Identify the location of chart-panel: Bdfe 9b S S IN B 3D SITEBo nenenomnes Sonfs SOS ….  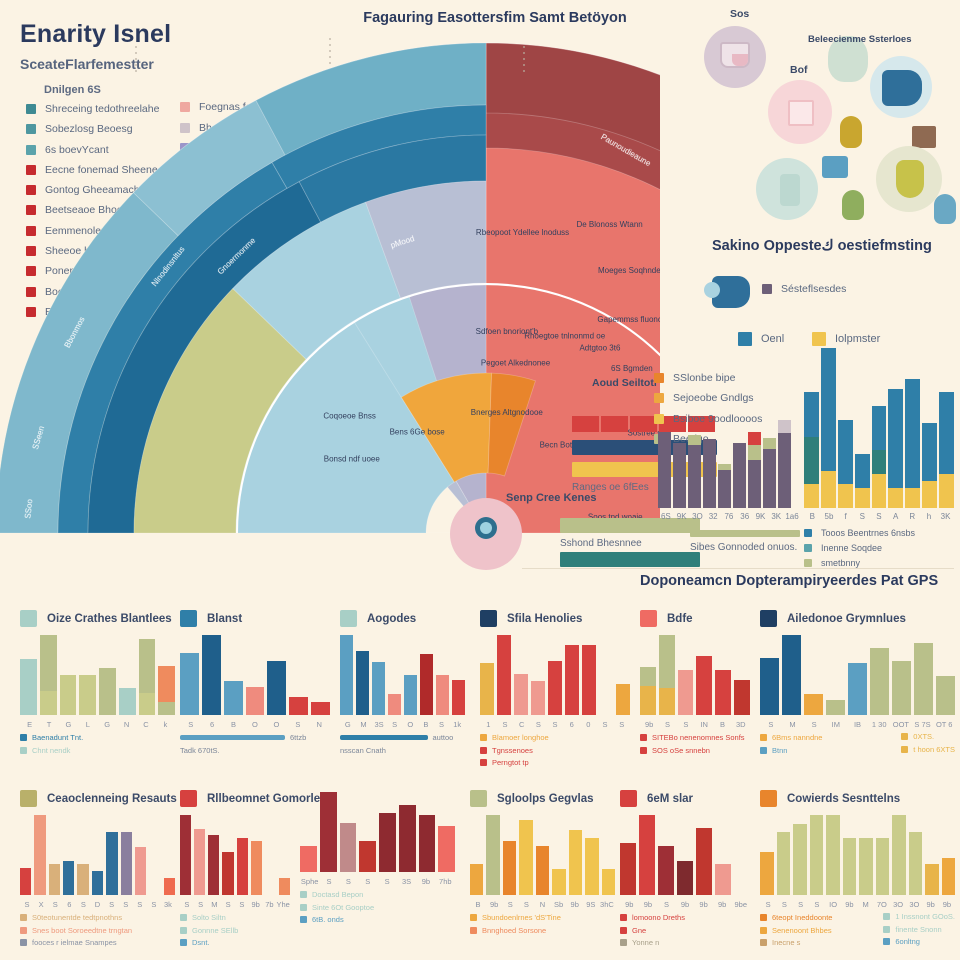
(695, 684).